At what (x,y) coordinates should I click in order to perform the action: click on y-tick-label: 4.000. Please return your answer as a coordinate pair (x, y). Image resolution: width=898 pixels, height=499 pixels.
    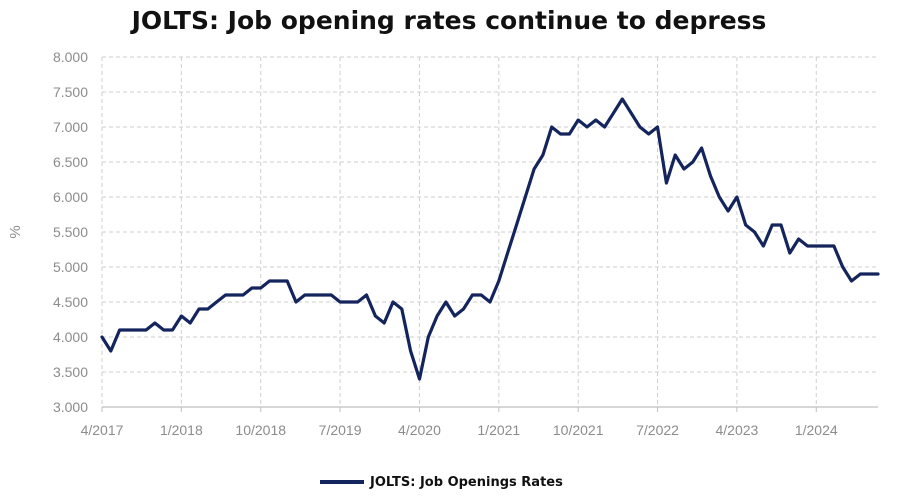
    Looking at the image, I should click on (70, 337).